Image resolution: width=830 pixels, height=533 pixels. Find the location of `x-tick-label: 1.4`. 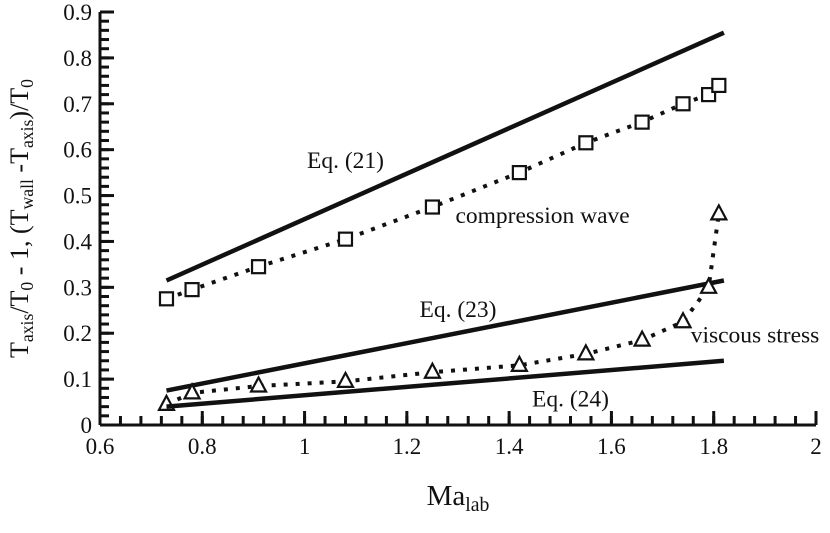

x-tick-label: 1.4 is located at coordinates (509, 446).